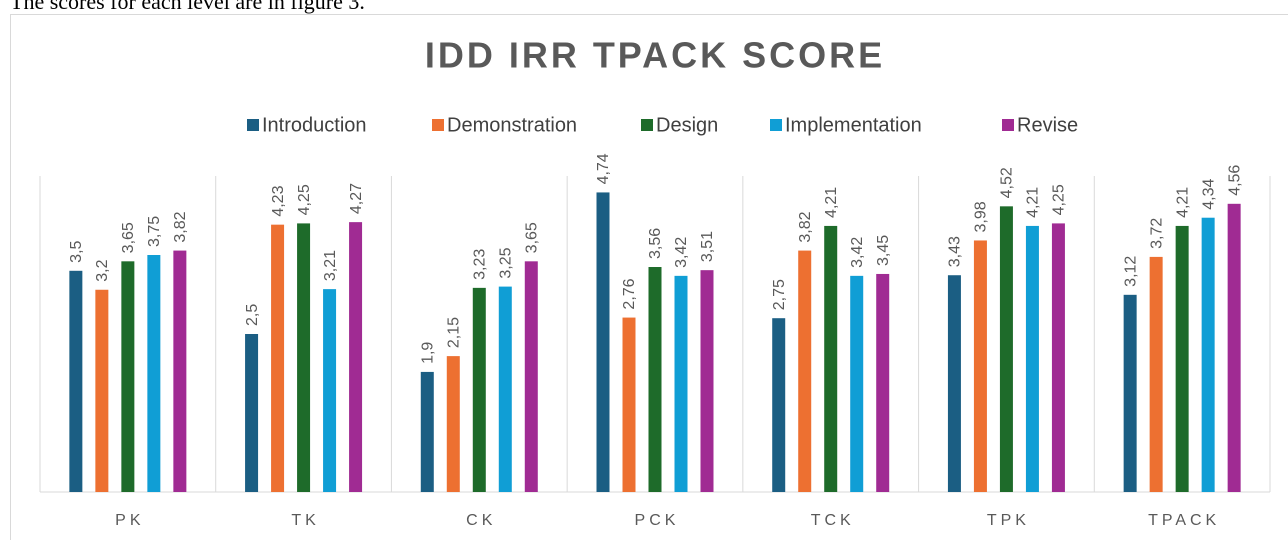 Image resolution: width=1288 pixels, height=540 pixels. Describe the element at coordinates (853, 125) in the screenshot. I see `legend-label: Implementation` at that location.